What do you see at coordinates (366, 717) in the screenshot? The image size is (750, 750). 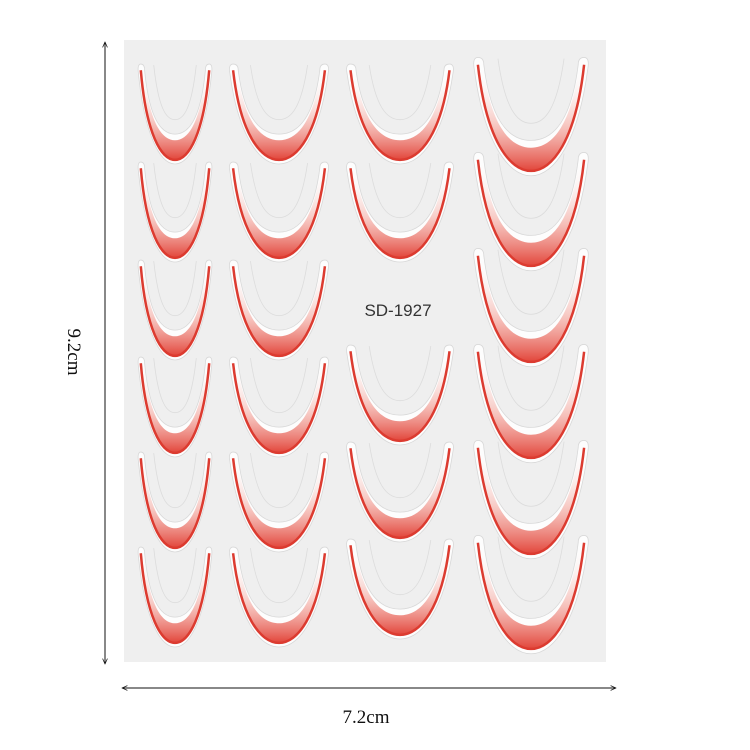 I see `width-label: 7.2cm` at bounding box center [366, 717].